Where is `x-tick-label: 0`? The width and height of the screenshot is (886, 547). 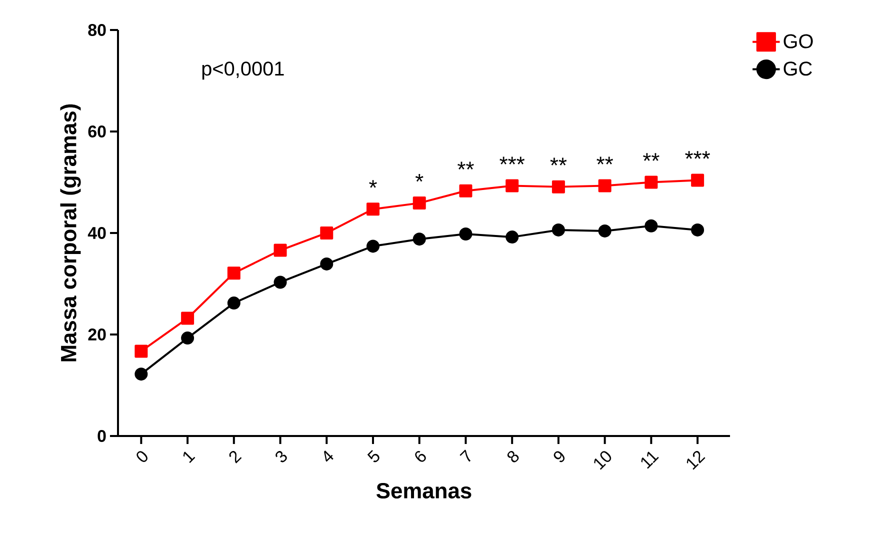
x-tick-label: 0 is located at coordinates (142, 456).